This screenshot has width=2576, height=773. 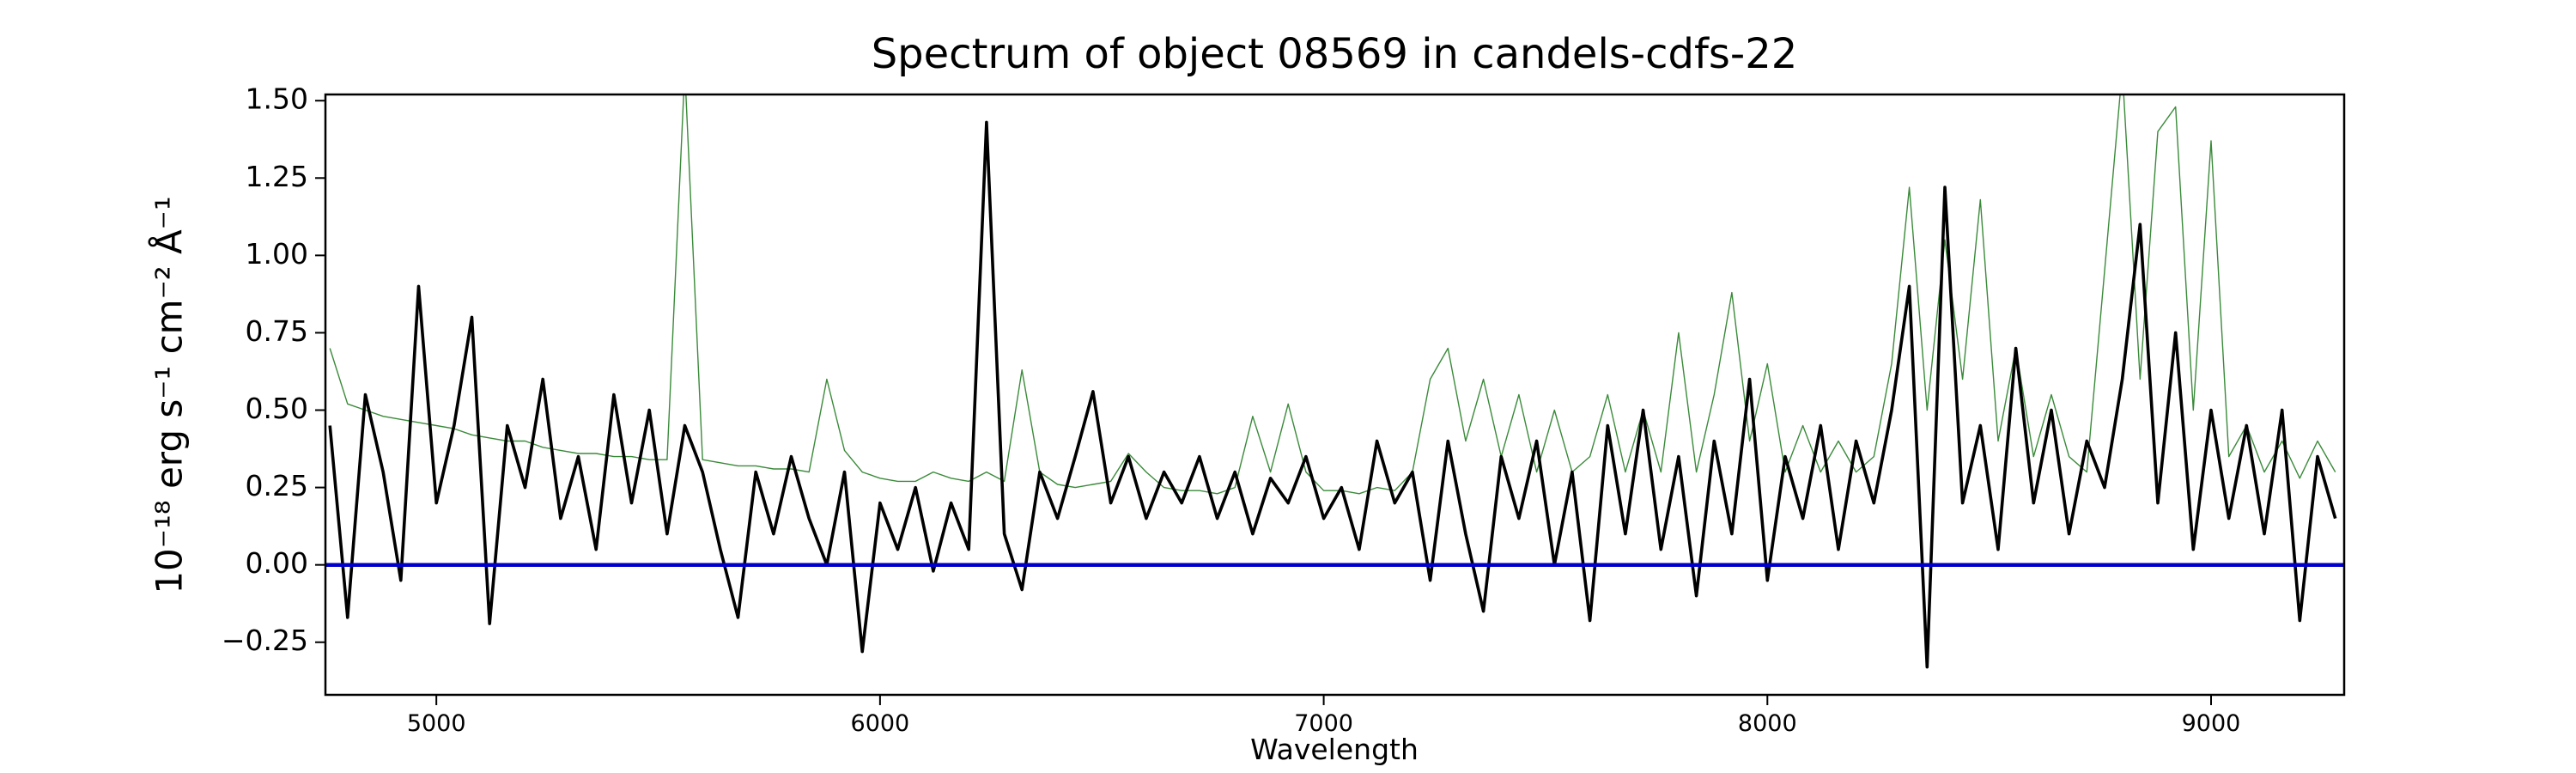 I want to click on y-tick-label: 1.00, so click(x=277, y=254).